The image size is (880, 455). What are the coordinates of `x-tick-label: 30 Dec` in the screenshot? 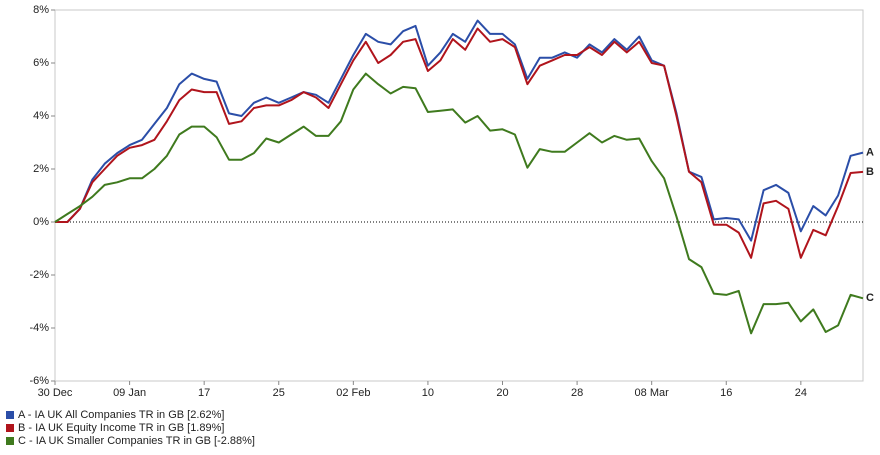 It's located at (55, 393).